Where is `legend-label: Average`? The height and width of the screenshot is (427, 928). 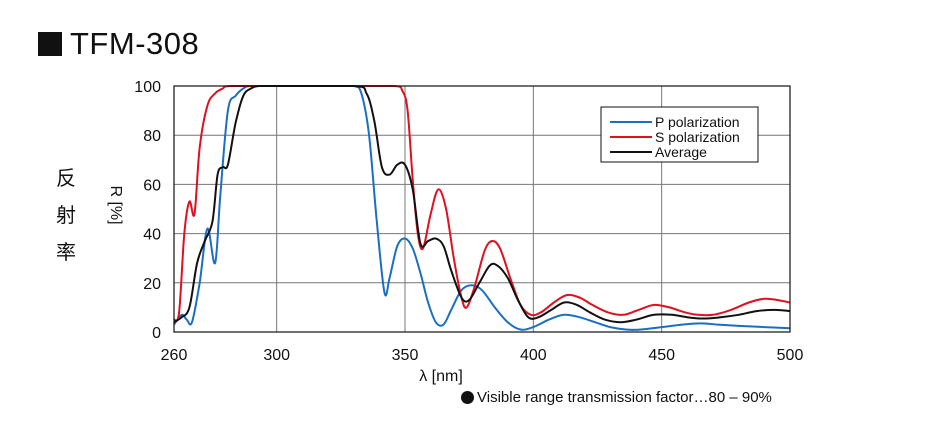
legend-label: Average is located at coordinates (681, 152).